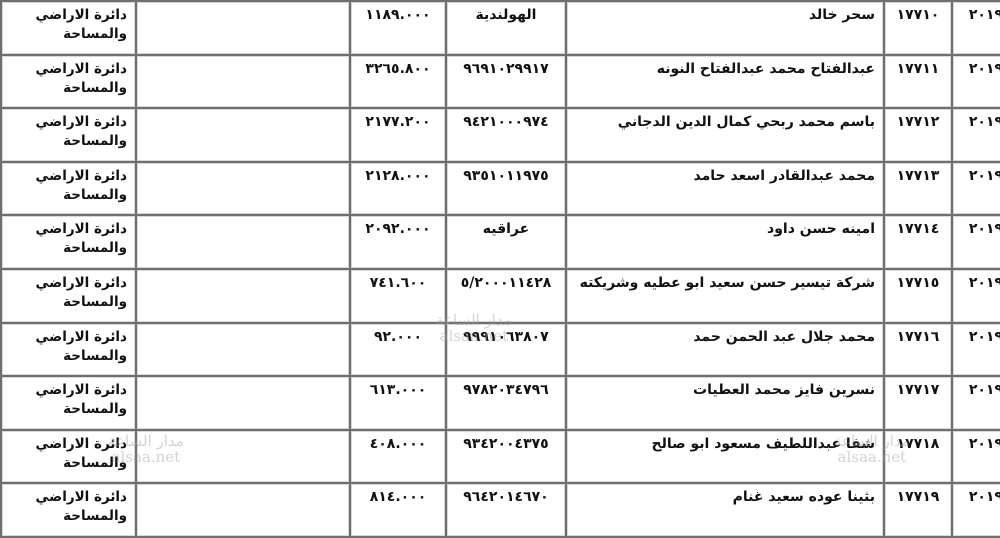 This screenshot has height=538, width=1000. I want to click on id-cell: ٩٤٢١٠٠٠٩٧٤, so click(506, 135).